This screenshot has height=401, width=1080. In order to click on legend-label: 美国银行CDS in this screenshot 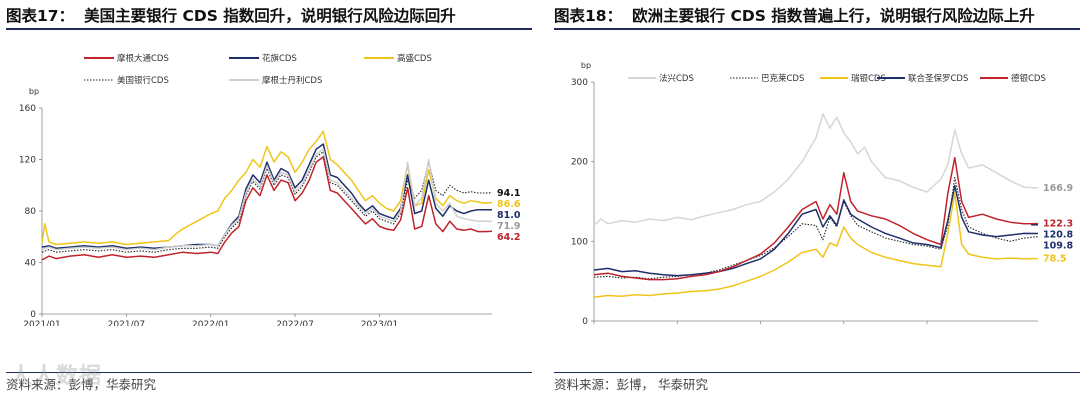, I will do `click(143, 80)`.